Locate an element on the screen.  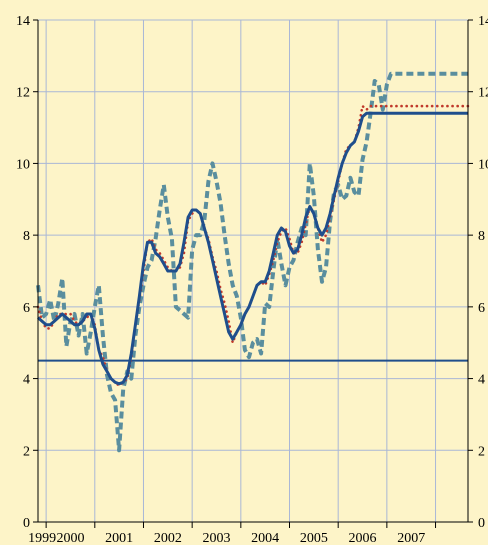
y-tick-label-left: 2 is located at coordinates (26, 451).